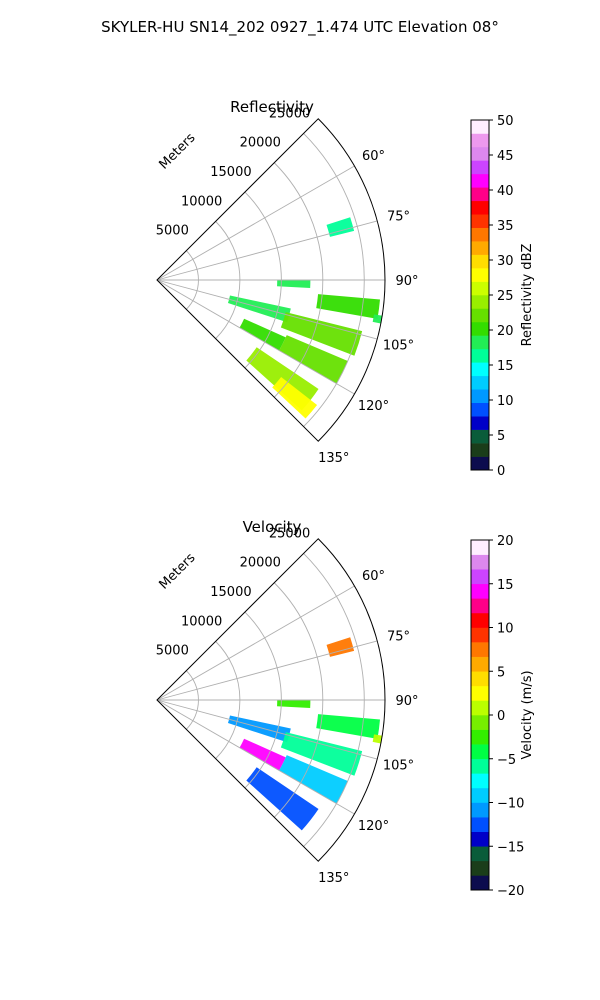  I want to click on sector-frame, so click(271, 700).